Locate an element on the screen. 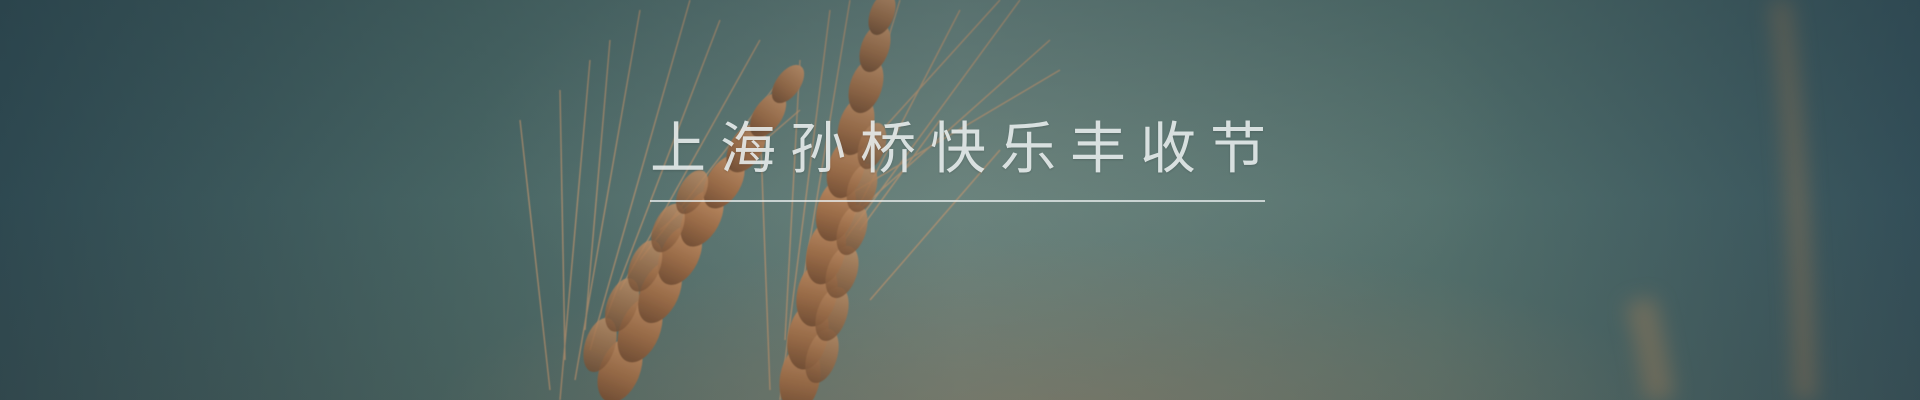  banner-title-block: 上海孙桥快乐丰收节 is located at coordinates (965, 157).